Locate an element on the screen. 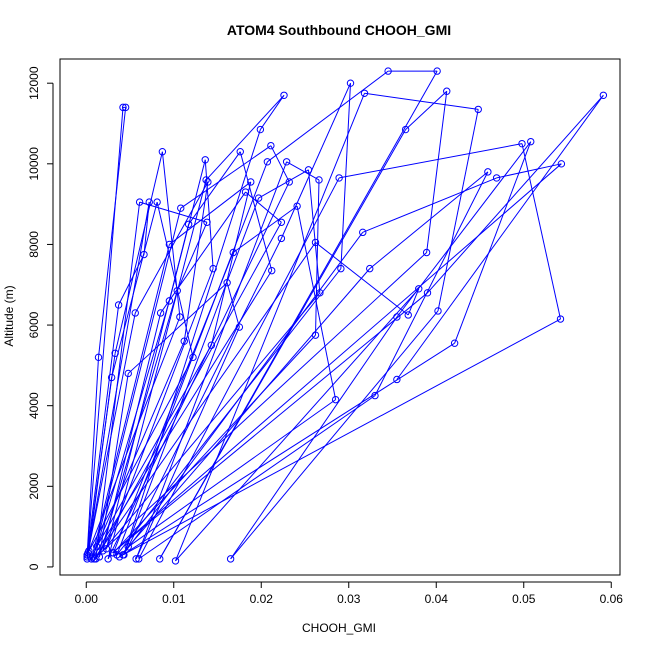 The width and height of the screenshot is (650, 655). x-tick-label: 0.05 is located at coordinates (524, 599).